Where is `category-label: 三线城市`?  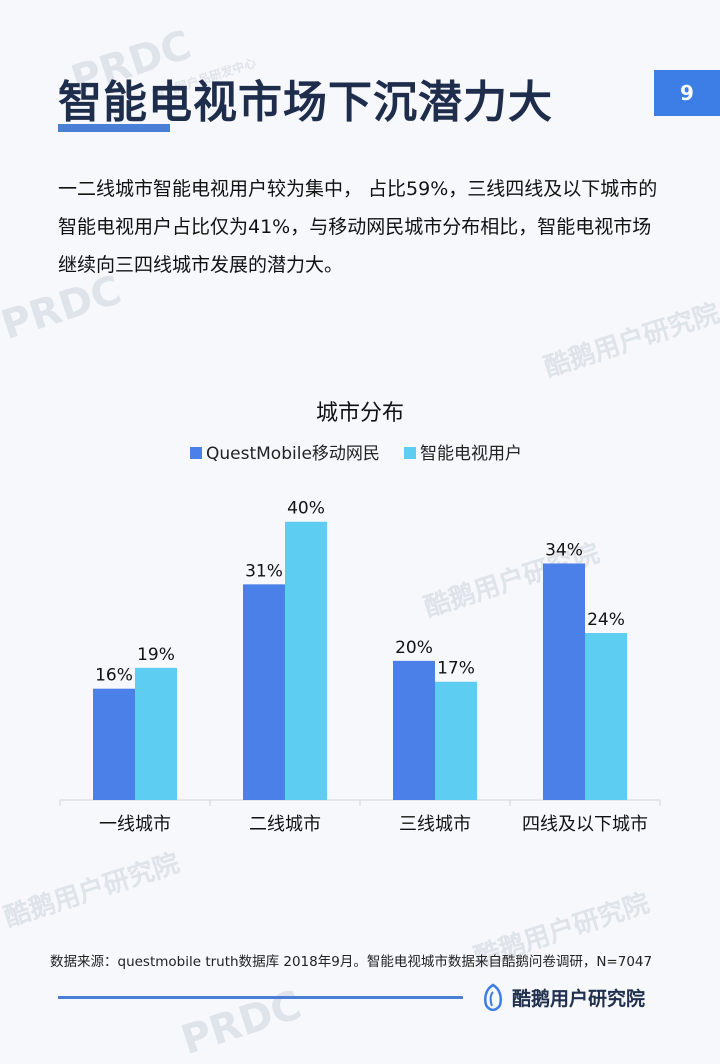
category-label: 三线城市 is located at coordinates (435, 824).